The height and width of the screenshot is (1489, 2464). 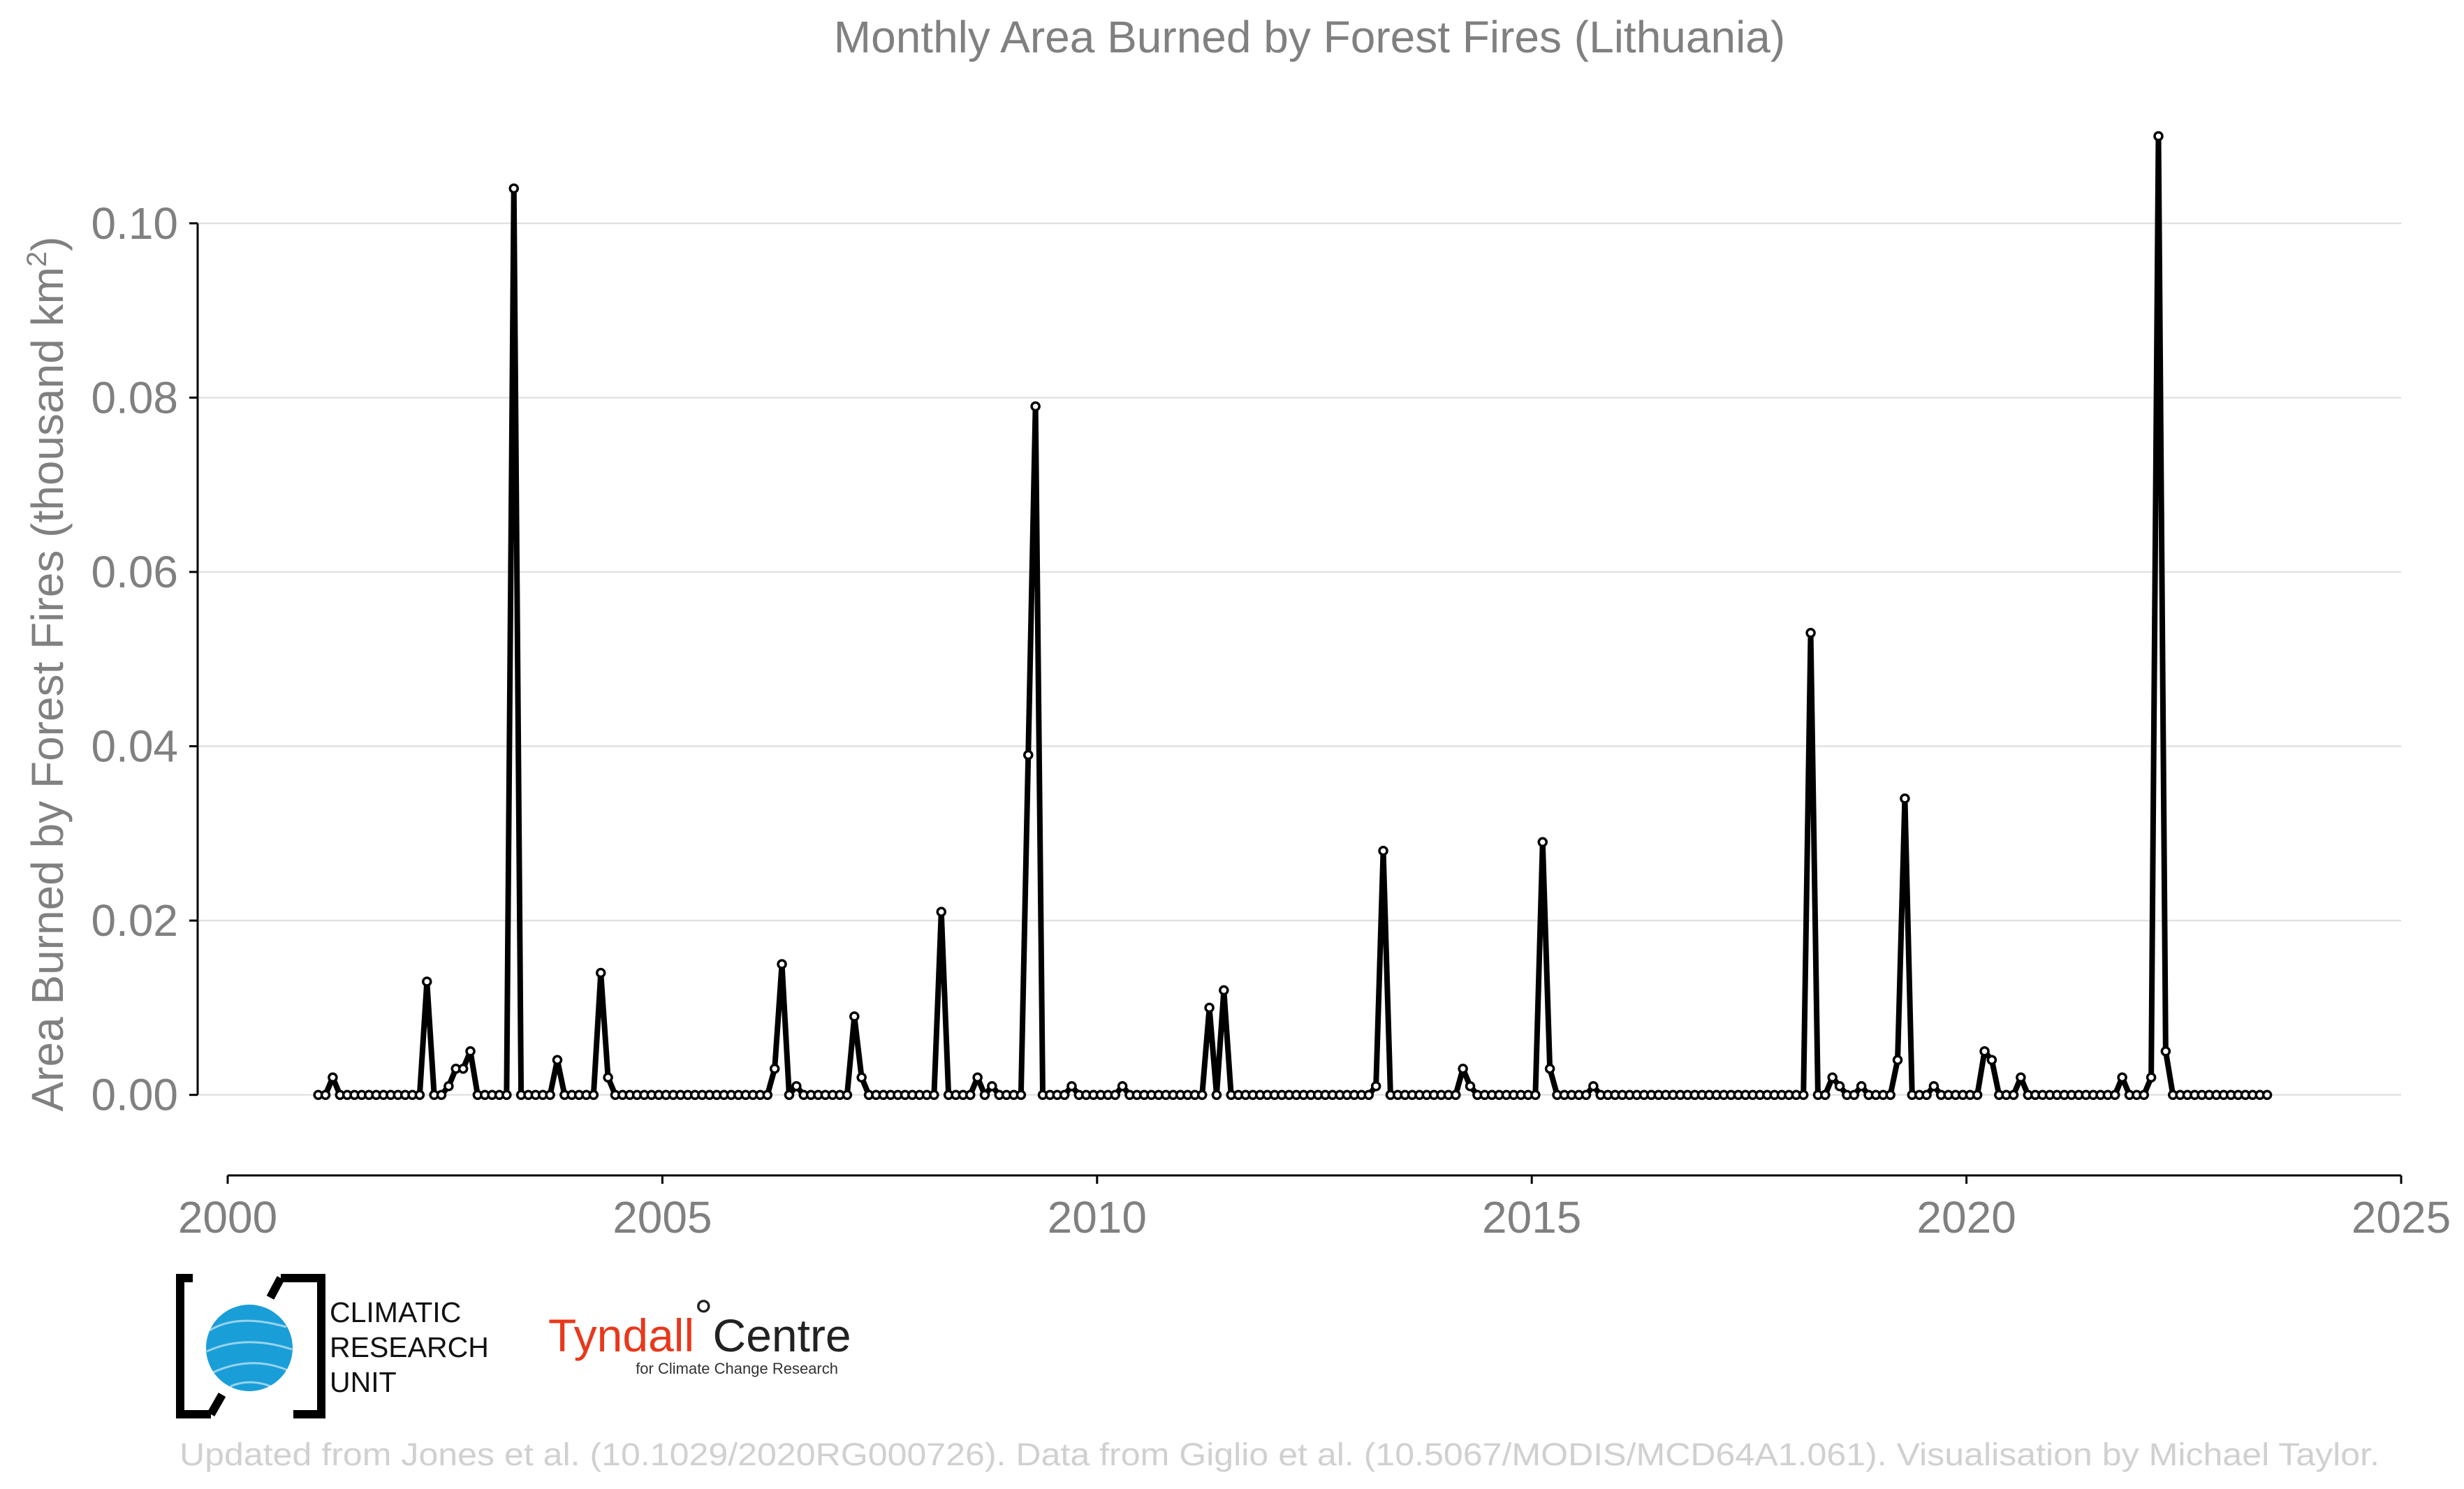 I want to click on x-tick-label: 2025, so click(x=2401, y=1217).